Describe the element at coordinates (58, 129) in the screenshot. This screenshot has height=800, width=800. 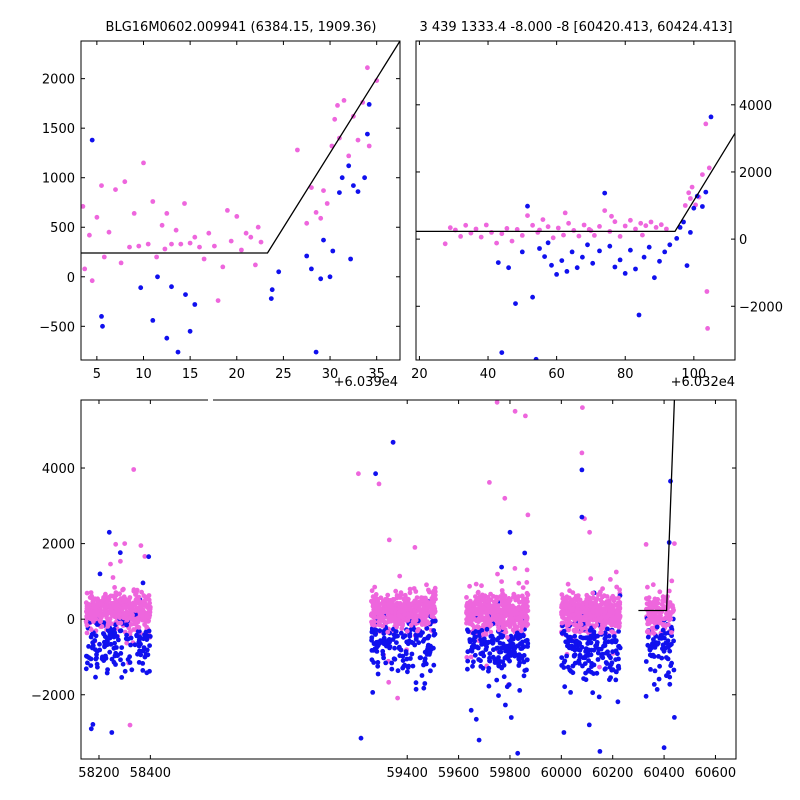
I see `y-tick-label: 1500` at that location.